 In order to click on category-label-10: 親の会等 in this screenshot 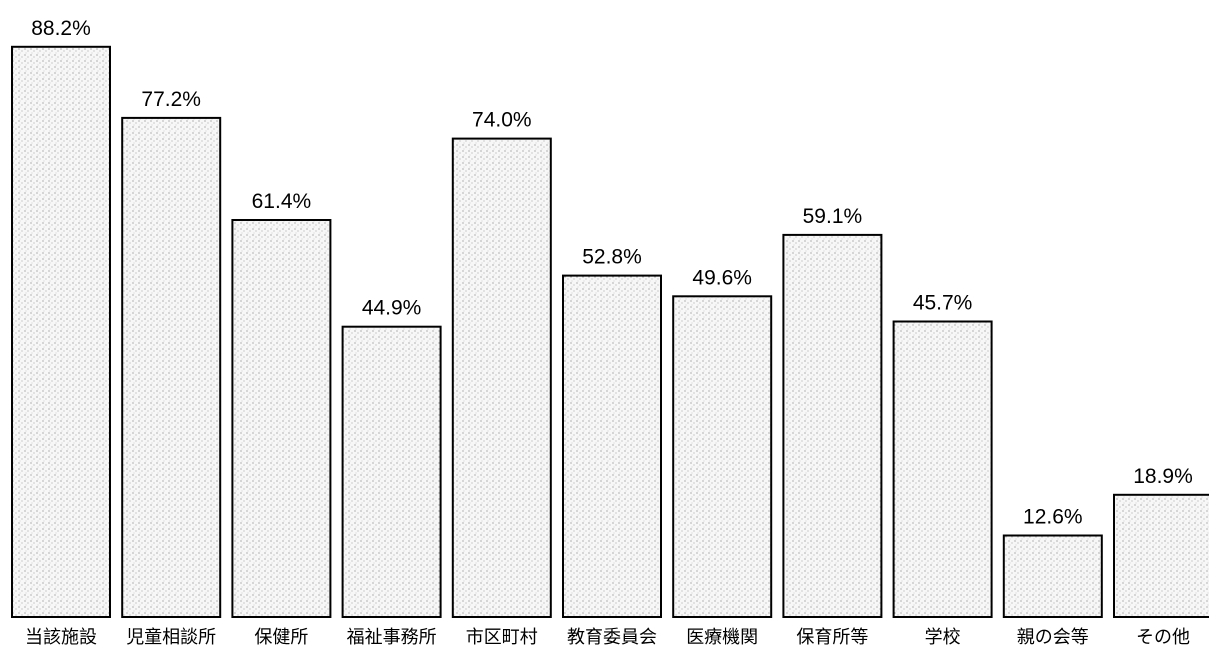, I will do `click(1053, 637)`.